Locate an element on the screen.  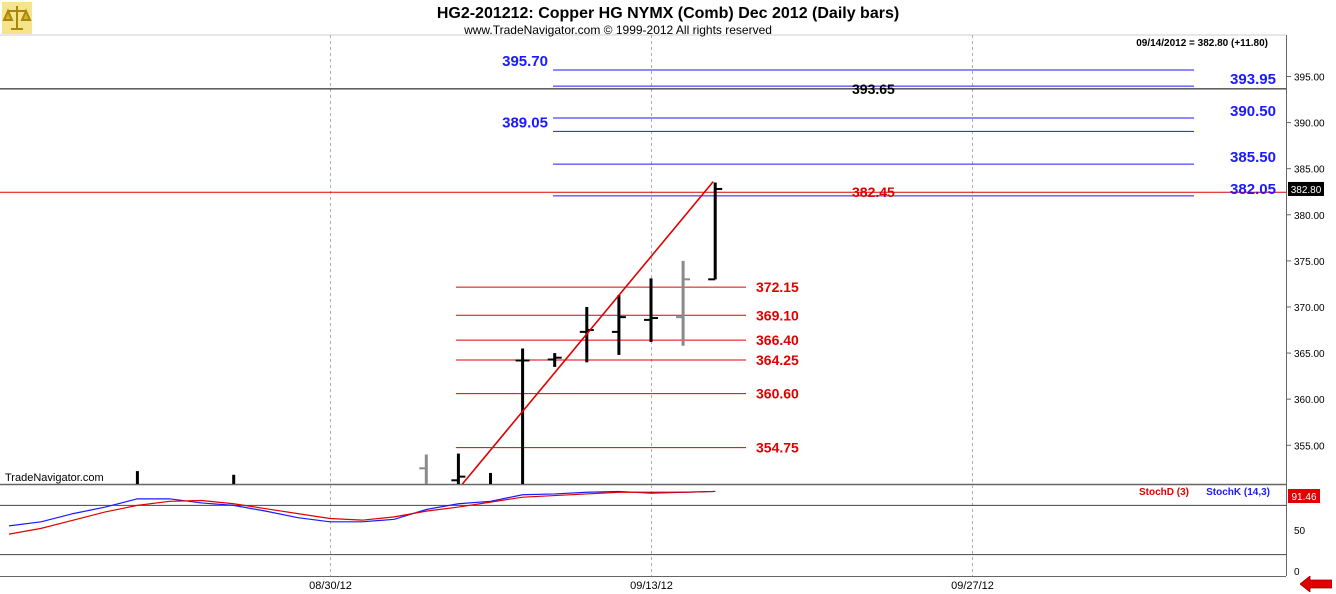
y-tick-label: 380.00 is located at coordinates (1309, 216).